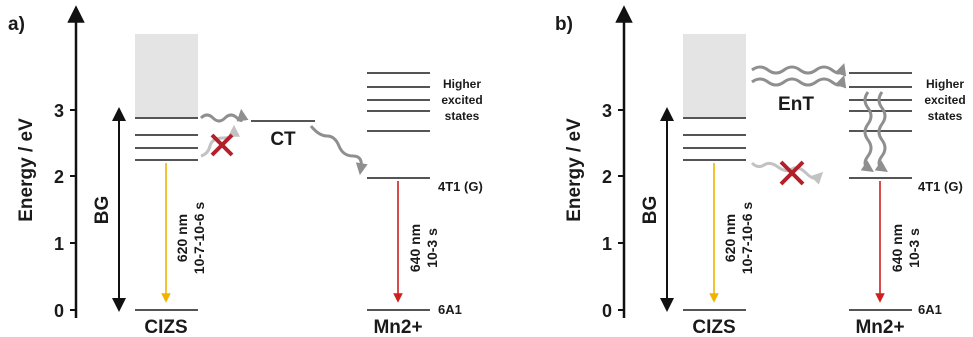 Image resolution: width=973 pixels, height=337 pixels. What do you see at coordinates (199, 238) in the screenshot?
I see `panel-a-host-emission-lifetime: 10-7-10-6 s` at bounding box center [199, 238].